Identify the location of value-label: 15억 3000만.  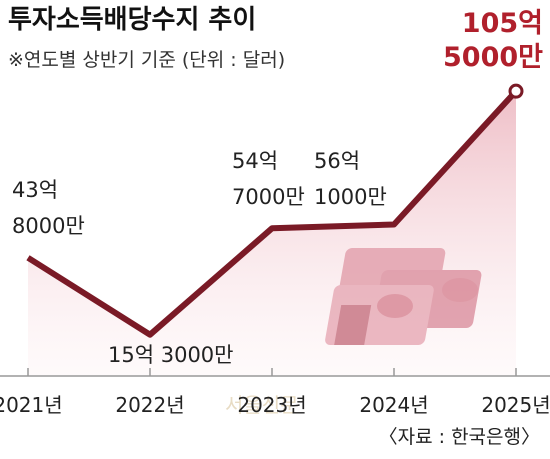
(170, 355).